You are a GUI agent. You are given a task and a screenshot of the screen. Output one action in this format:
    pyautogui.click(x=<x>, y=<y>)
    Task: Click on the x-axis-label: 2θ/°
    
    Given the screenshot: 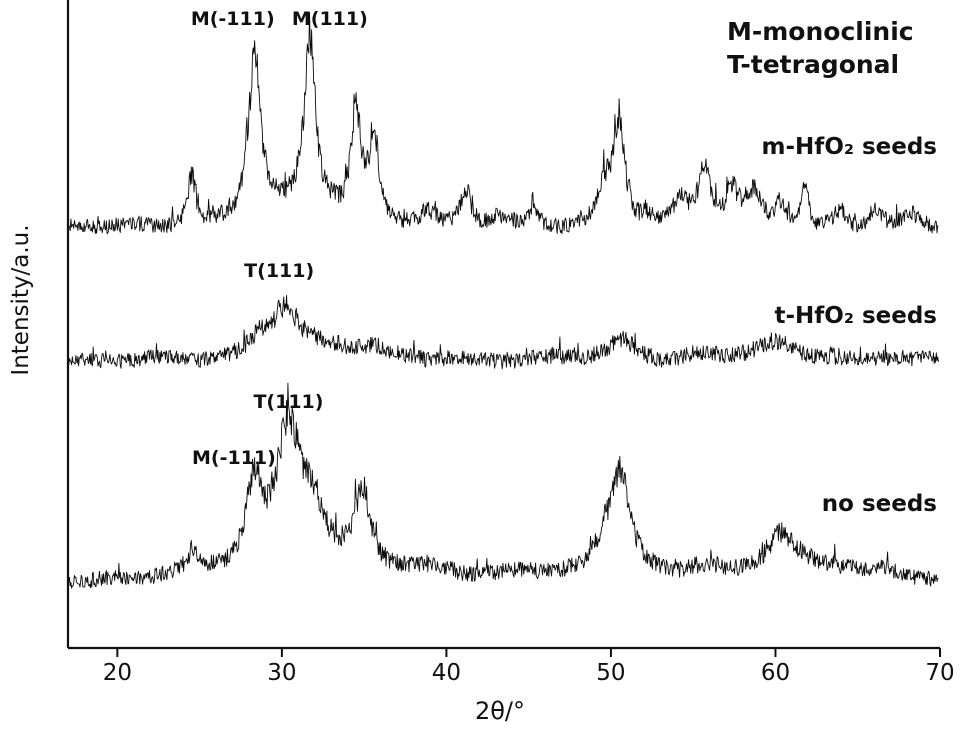 What is the action you would take?
    pyautogui.click(x=500, y=711)
    